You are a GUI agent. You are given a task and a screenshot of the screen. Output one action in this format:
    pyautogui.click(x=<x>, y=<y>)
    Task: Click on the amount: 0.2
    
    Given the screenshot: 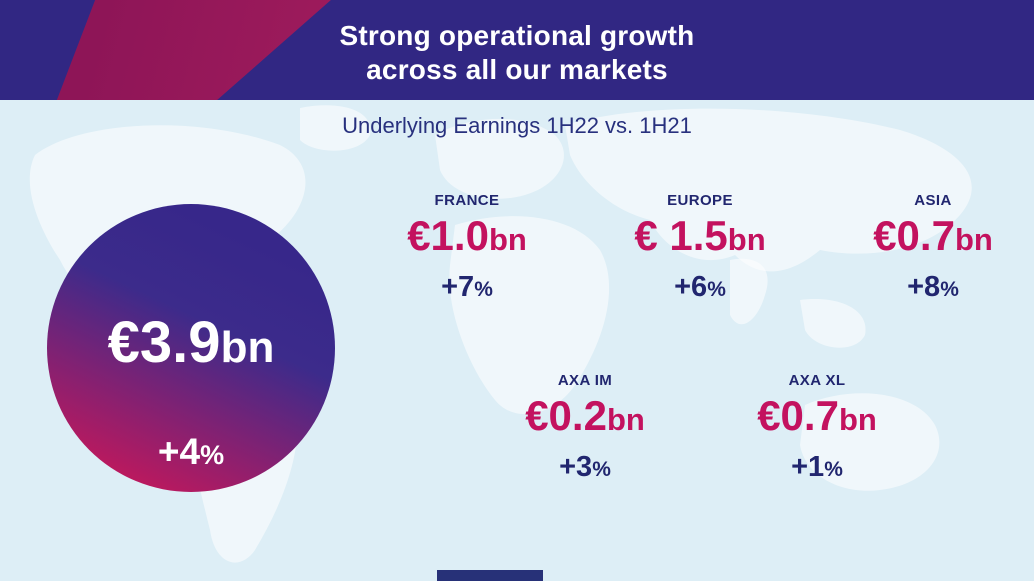 What is the action you would take?
    pyautogui.click(x=577, y=415)
    